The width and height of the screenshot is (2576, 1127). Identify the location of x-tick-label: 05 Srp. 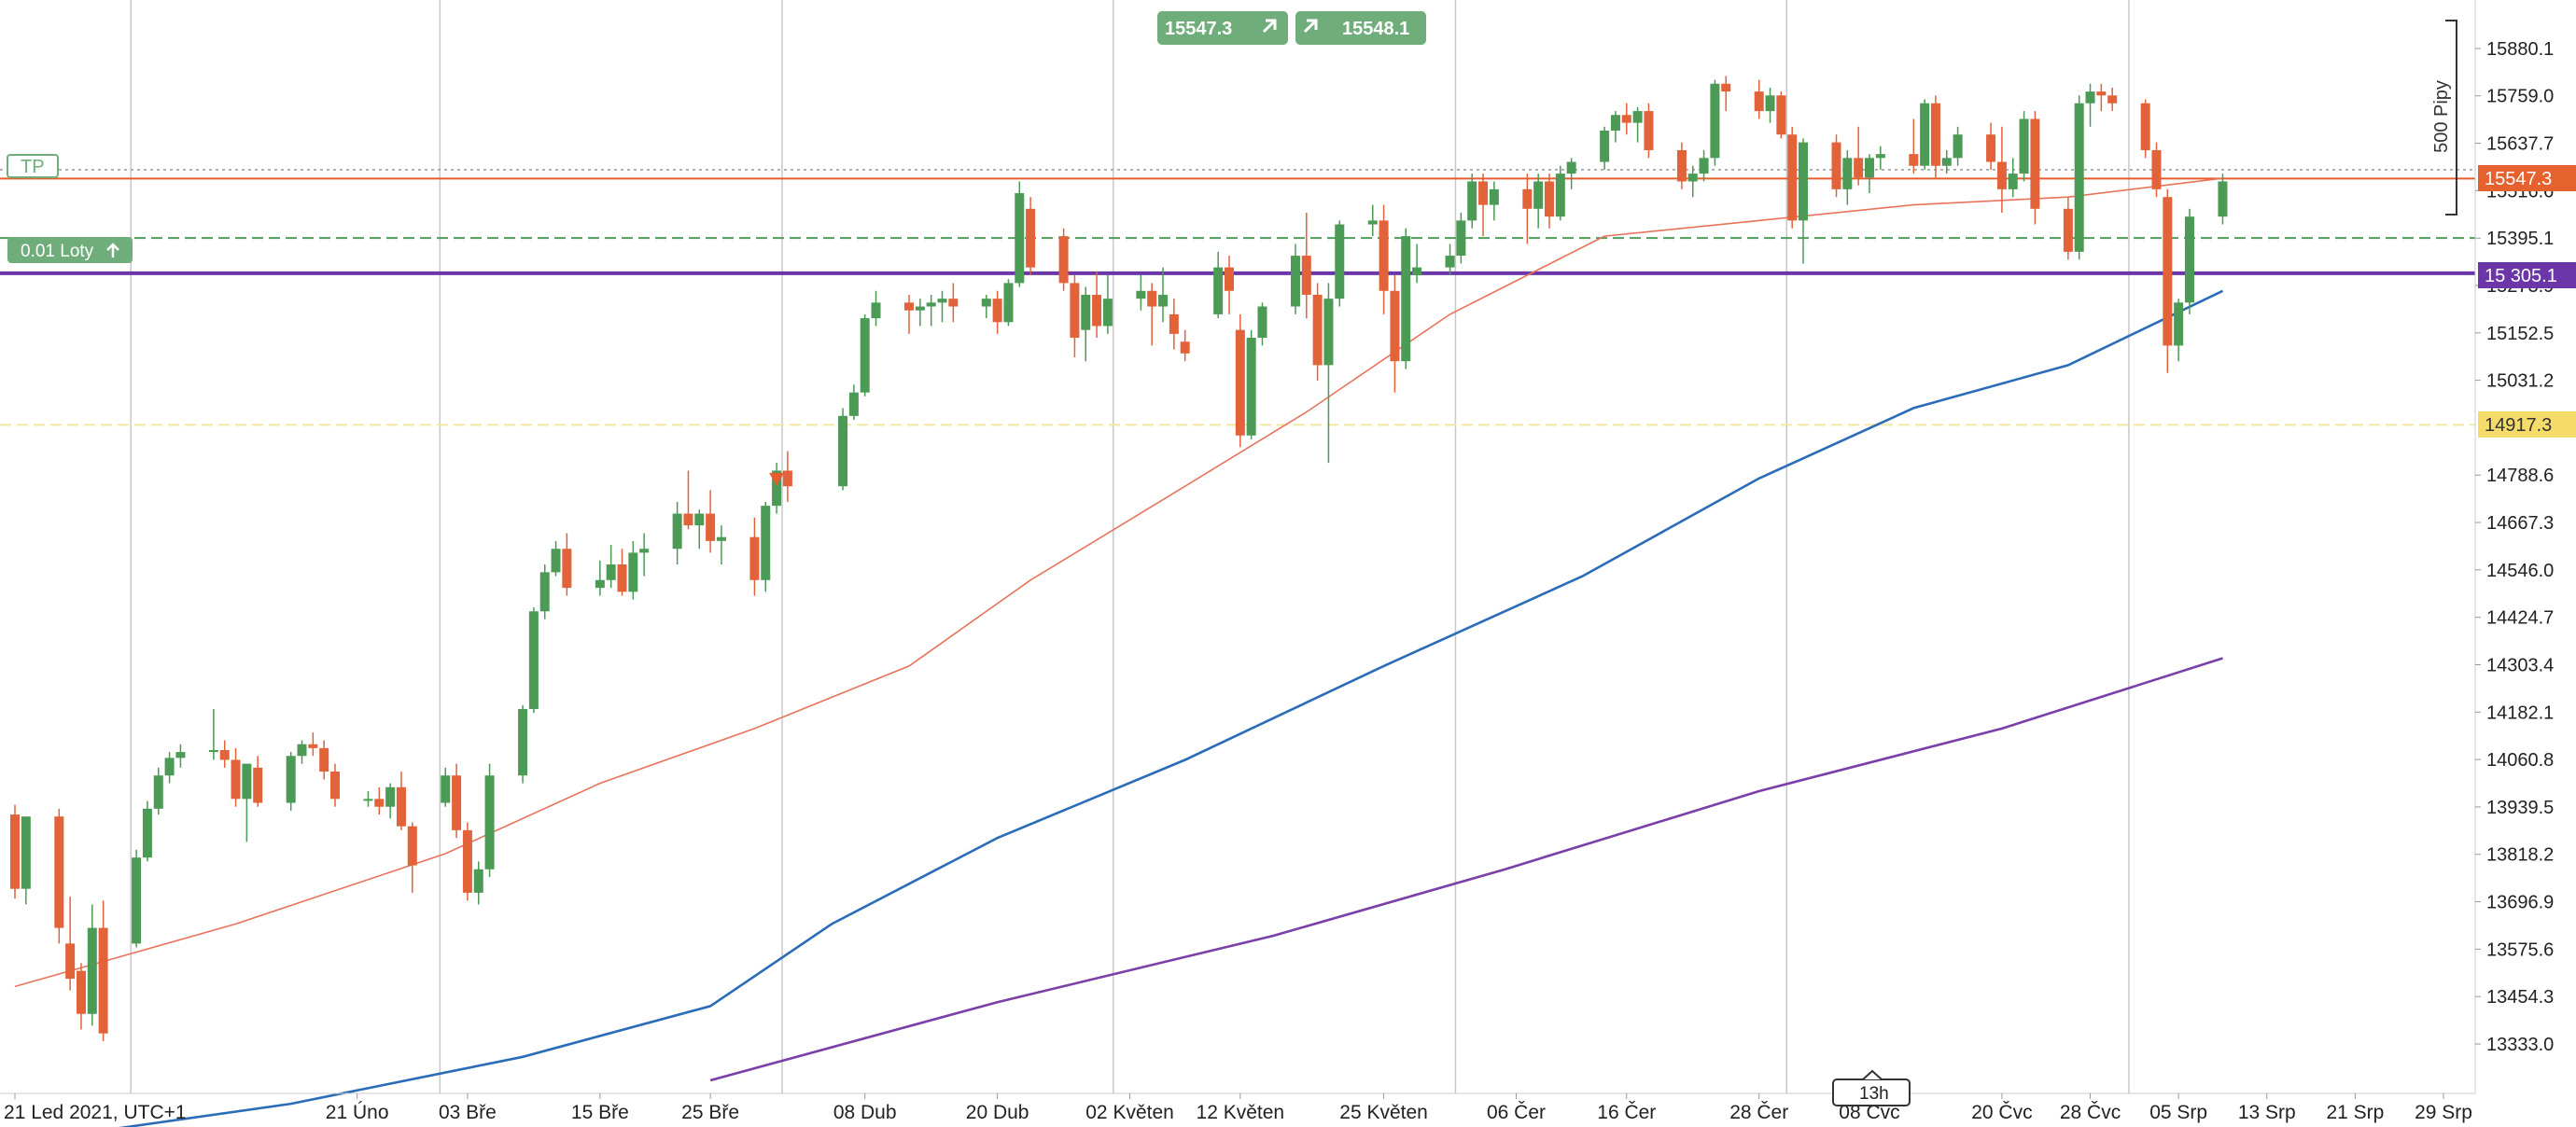
(2178, 1112).